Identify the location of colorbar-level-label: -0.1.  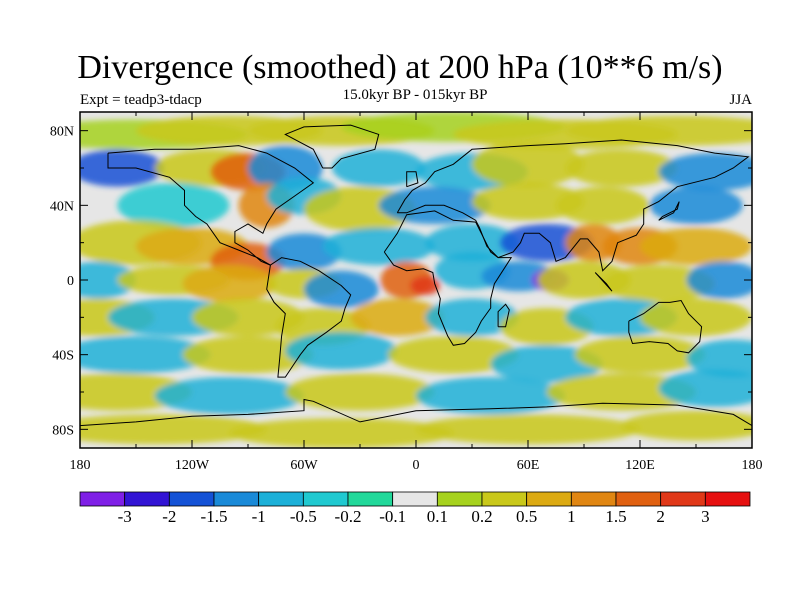
(393, 516).